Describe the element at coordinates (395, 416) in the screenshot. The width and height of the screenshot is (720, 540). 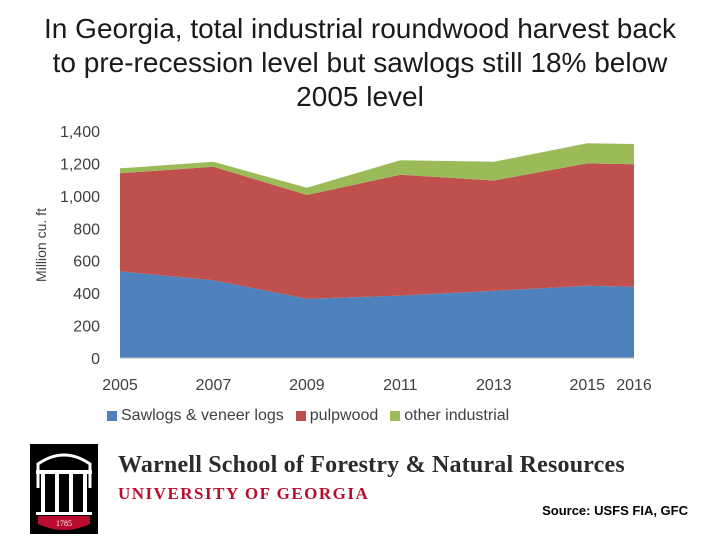
I see `legend-swatch-other` at that location.